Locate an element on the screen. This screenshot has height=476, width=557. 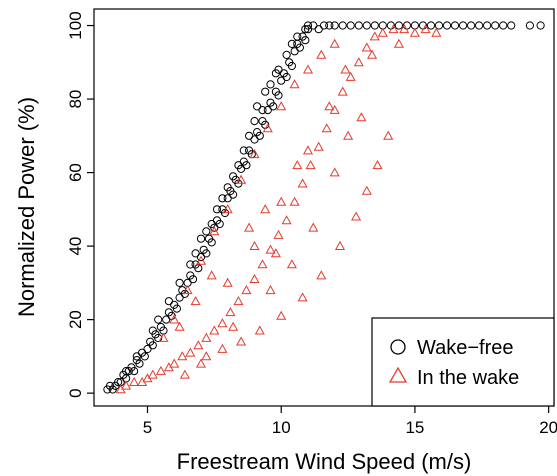
legend-marker-wake-free is located at coordinates (398, 347).